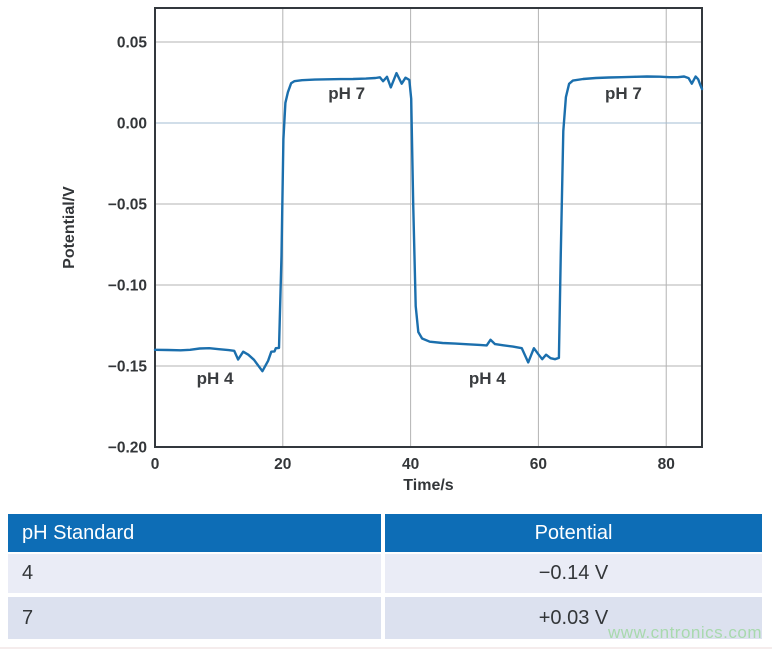 Image resolution: width=772 pixels, height=650 pixels. Describe the element at coordinates (194, 533) in the screenshot. I see `table-header-ph-standard: pH Standard` at that location.